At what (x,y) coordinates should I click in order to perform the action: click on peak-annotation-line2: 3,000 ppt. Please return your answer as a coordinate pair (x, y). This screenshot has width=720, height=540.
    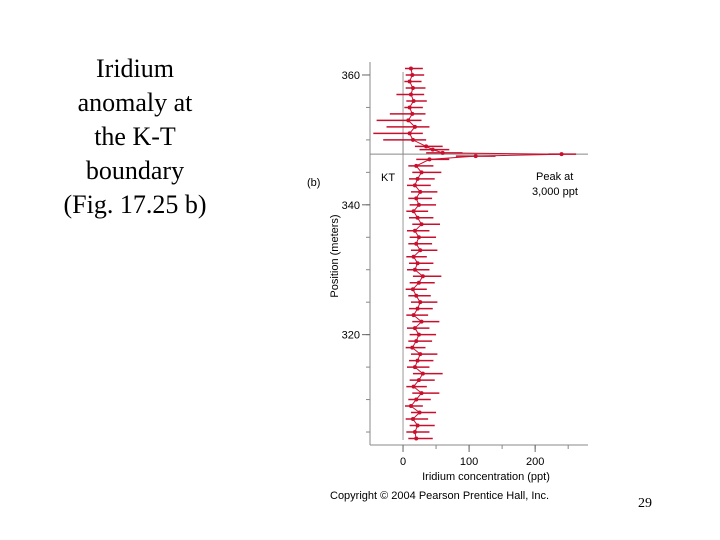
    Looking at the image, I should click on (555, 192).